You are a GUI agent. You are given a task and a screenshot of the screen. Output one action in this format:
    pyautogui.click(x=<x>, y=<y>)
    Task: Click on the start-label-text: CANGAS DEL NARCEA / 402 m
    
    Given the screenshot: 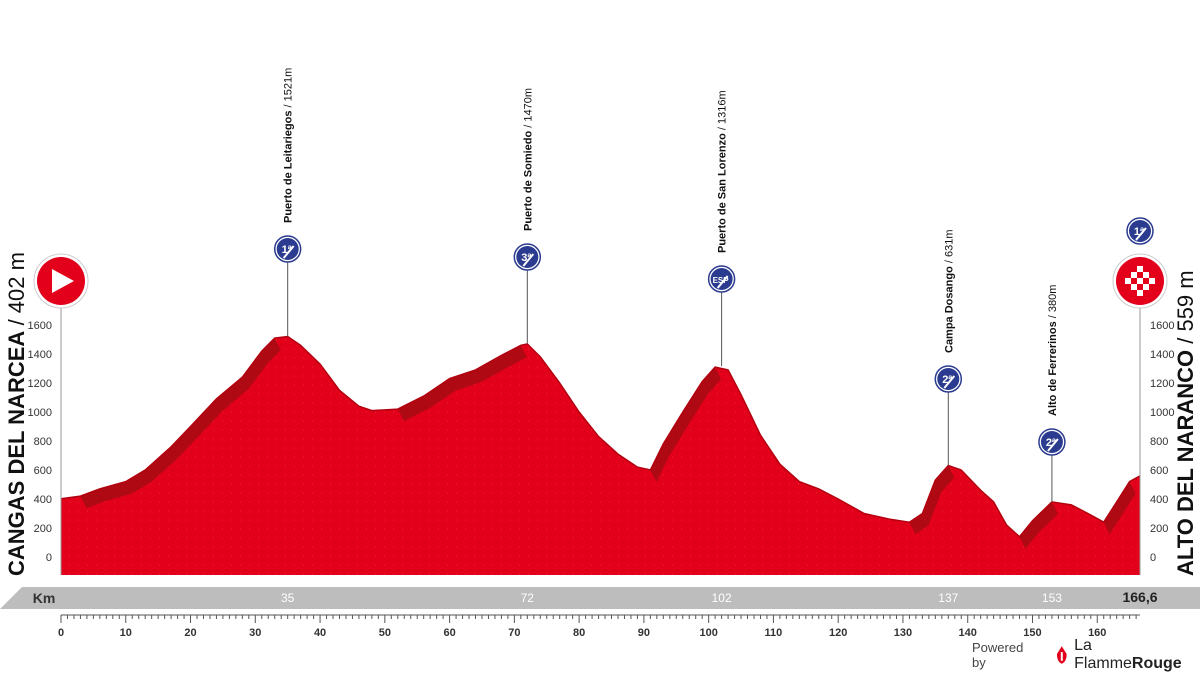 What is the action you would take?
    pyautogui.click(x=16, y=414)
    